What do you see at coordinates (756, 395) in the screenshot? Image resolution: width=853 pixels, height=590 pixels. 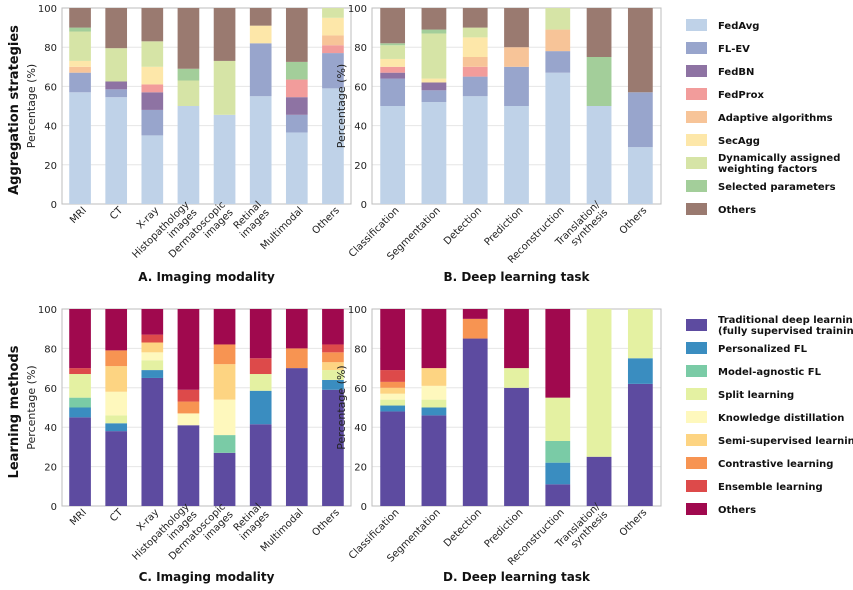 I see `legend-label: Split learning` at bounding box center [756, 395].